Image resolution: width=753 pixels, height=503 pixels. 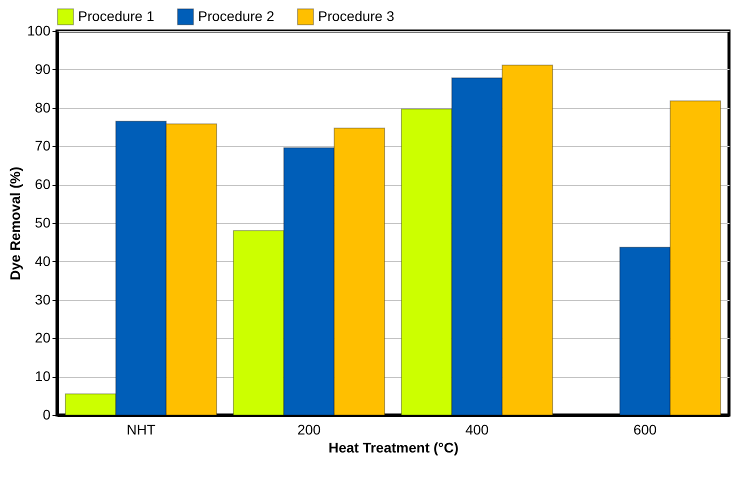 What do you see at coordinates (42, 299) in the screenshot?
I see `y-tick-label: 30` at bounding box center [42, 299].